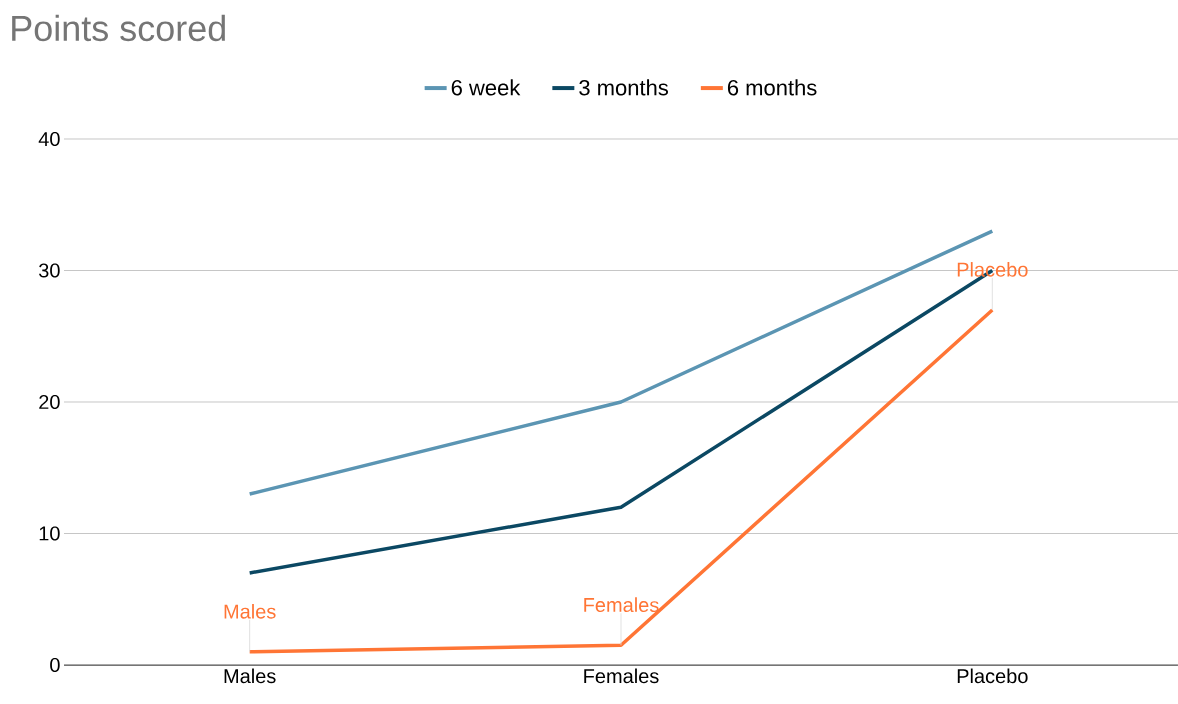 Image resolution: width=1178 pixels, height=704 pixels. I want to click on legend-label: 6 week, so click(486, 87).